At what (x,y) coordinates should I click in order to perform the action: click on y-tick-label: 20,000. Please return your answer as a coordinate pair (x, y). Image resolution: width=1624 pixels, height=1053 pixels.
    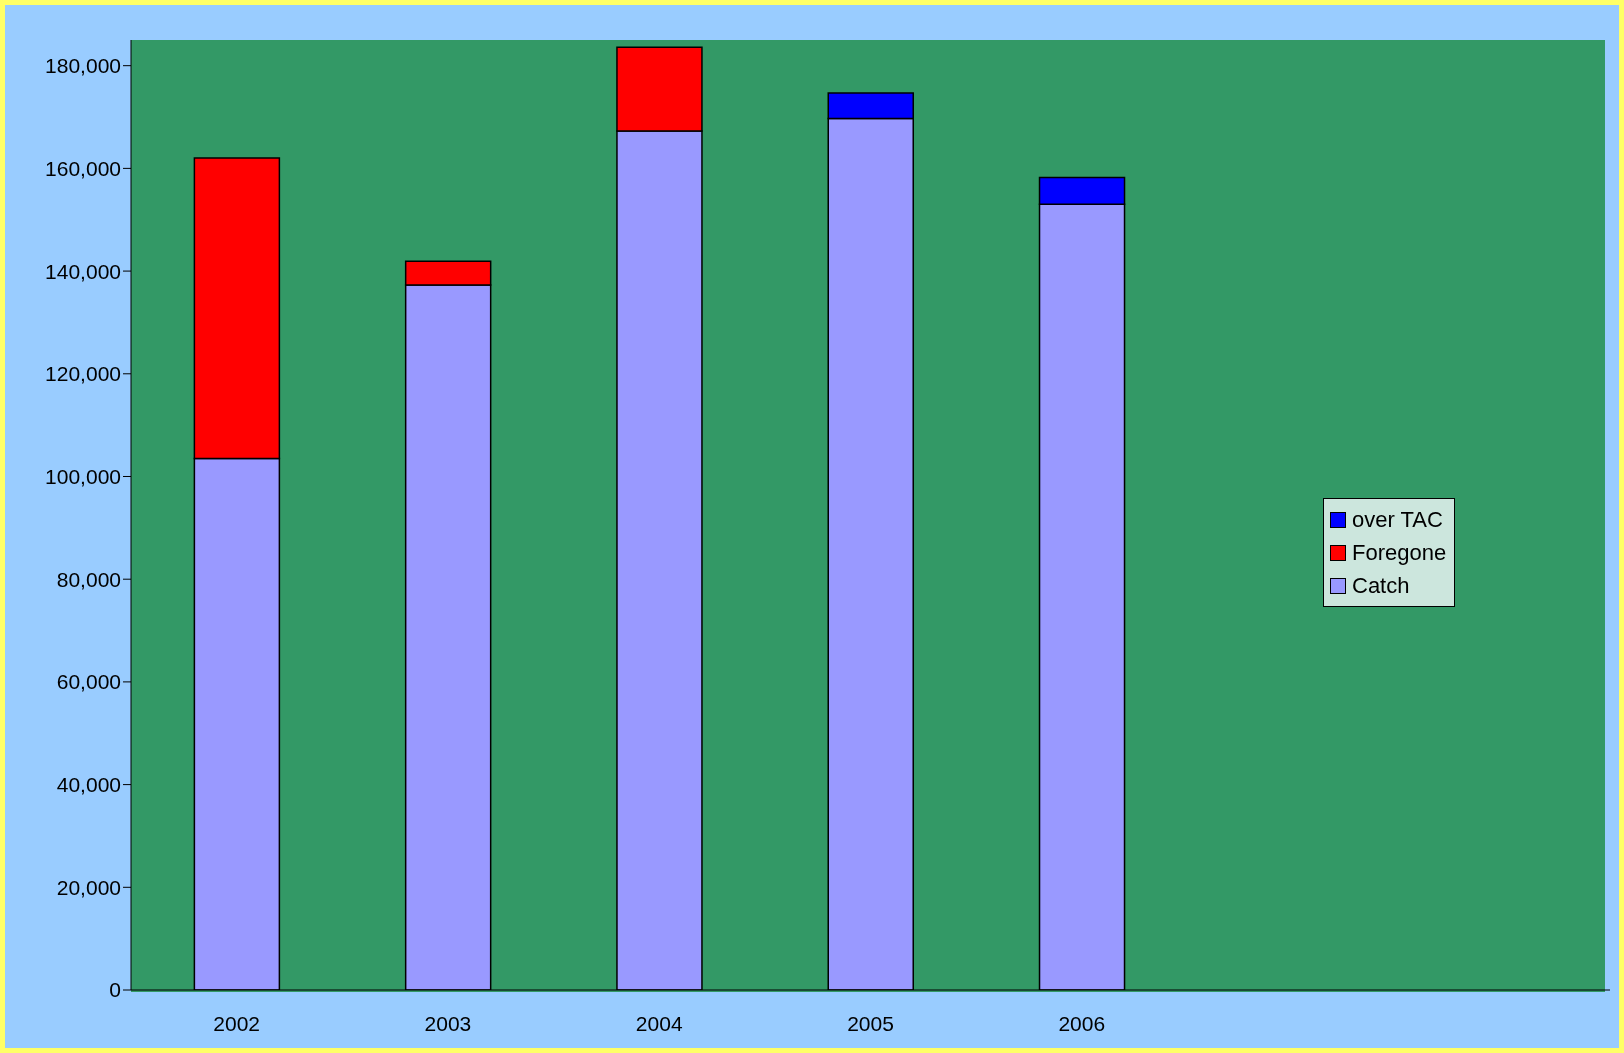
    Looking at the image, I should click on (88, 887).